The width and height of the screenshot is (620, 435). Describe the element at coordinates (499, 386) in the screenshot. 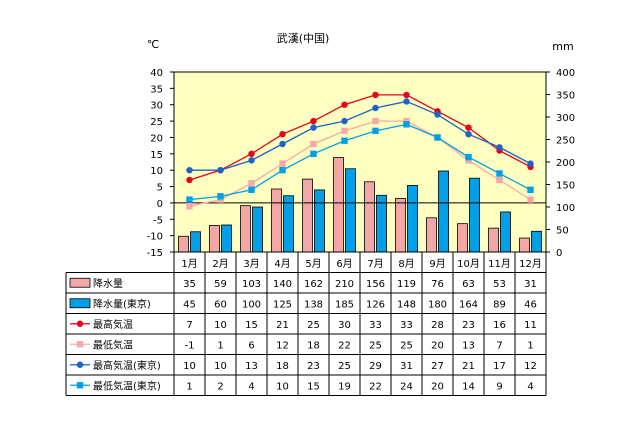

I see `table-cell: 9` at that location.